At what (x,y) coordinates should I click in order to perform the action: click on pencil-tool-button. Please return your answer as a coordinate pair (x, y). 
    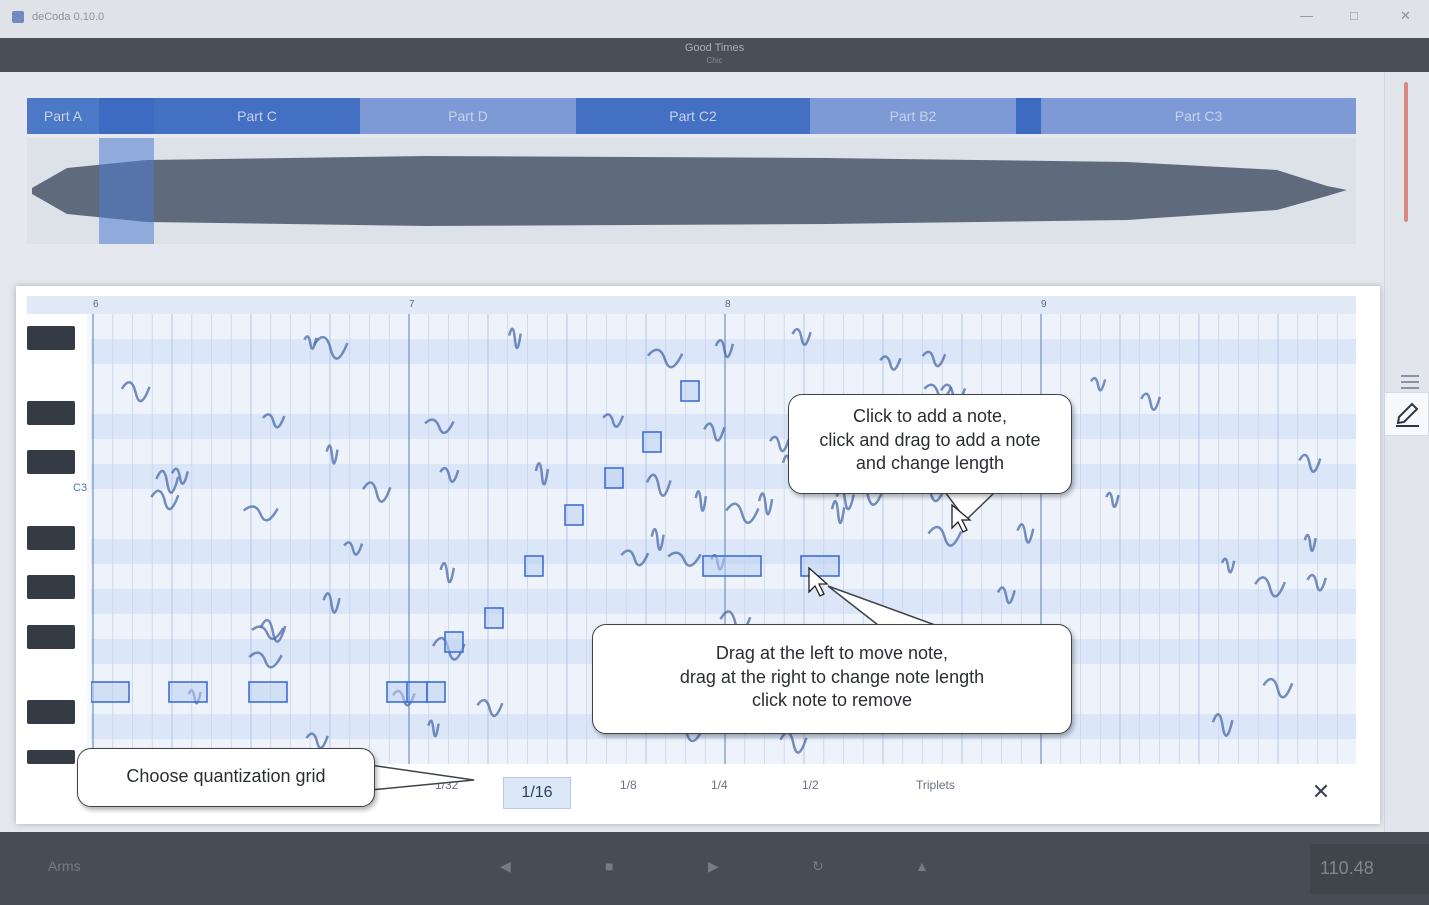
    Looking at the image, I should click on (1406, 414).